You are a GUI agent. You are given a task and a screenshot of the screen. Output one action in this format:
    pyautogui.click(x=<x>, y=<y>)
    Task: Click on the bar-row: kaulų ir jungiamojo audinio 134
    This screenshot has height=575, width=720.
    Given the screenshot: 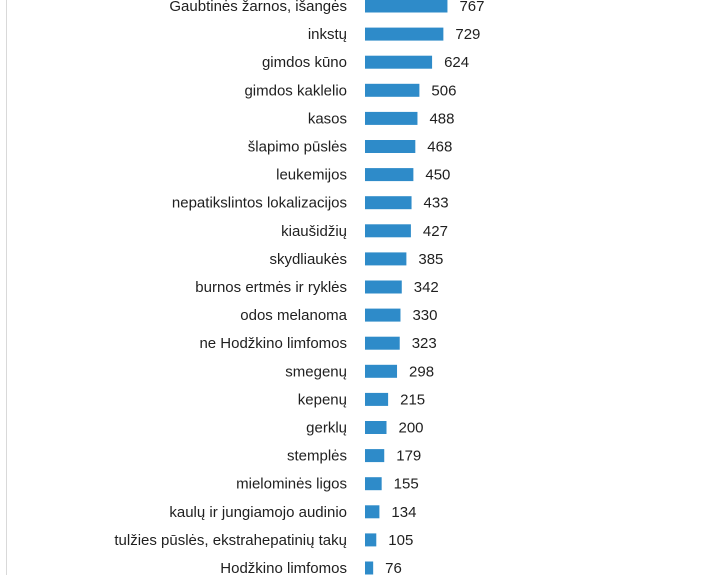 What is the action you would take?
    pyautogui.click(x=292, y=512)
    